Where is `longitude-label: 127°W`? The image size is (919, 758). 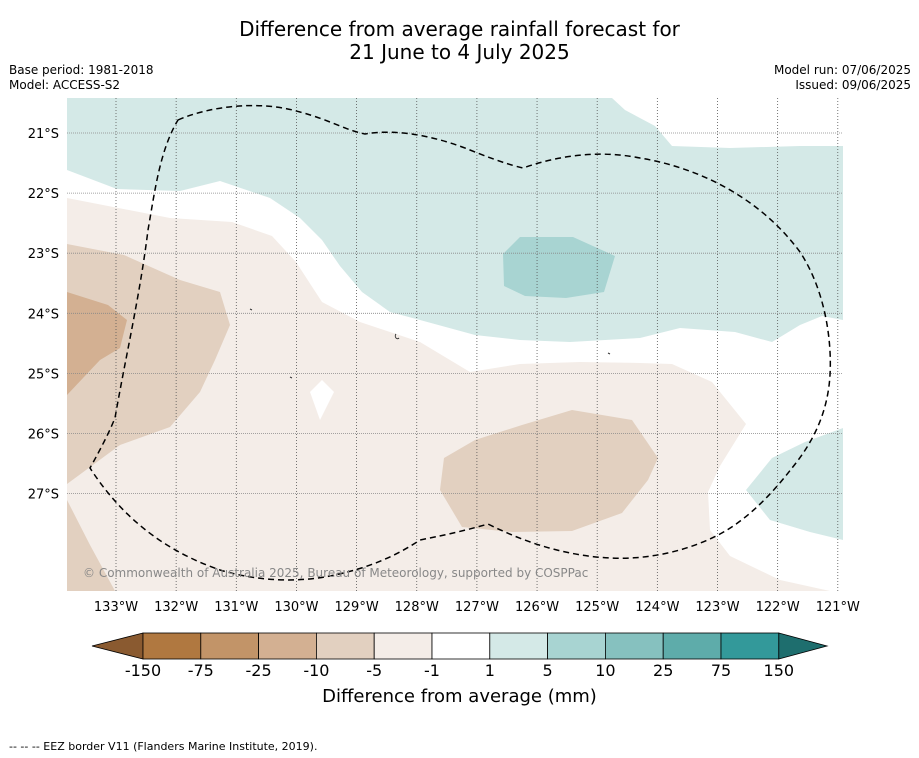 longitude-label: 127°W is located at coordinates (477, 607).